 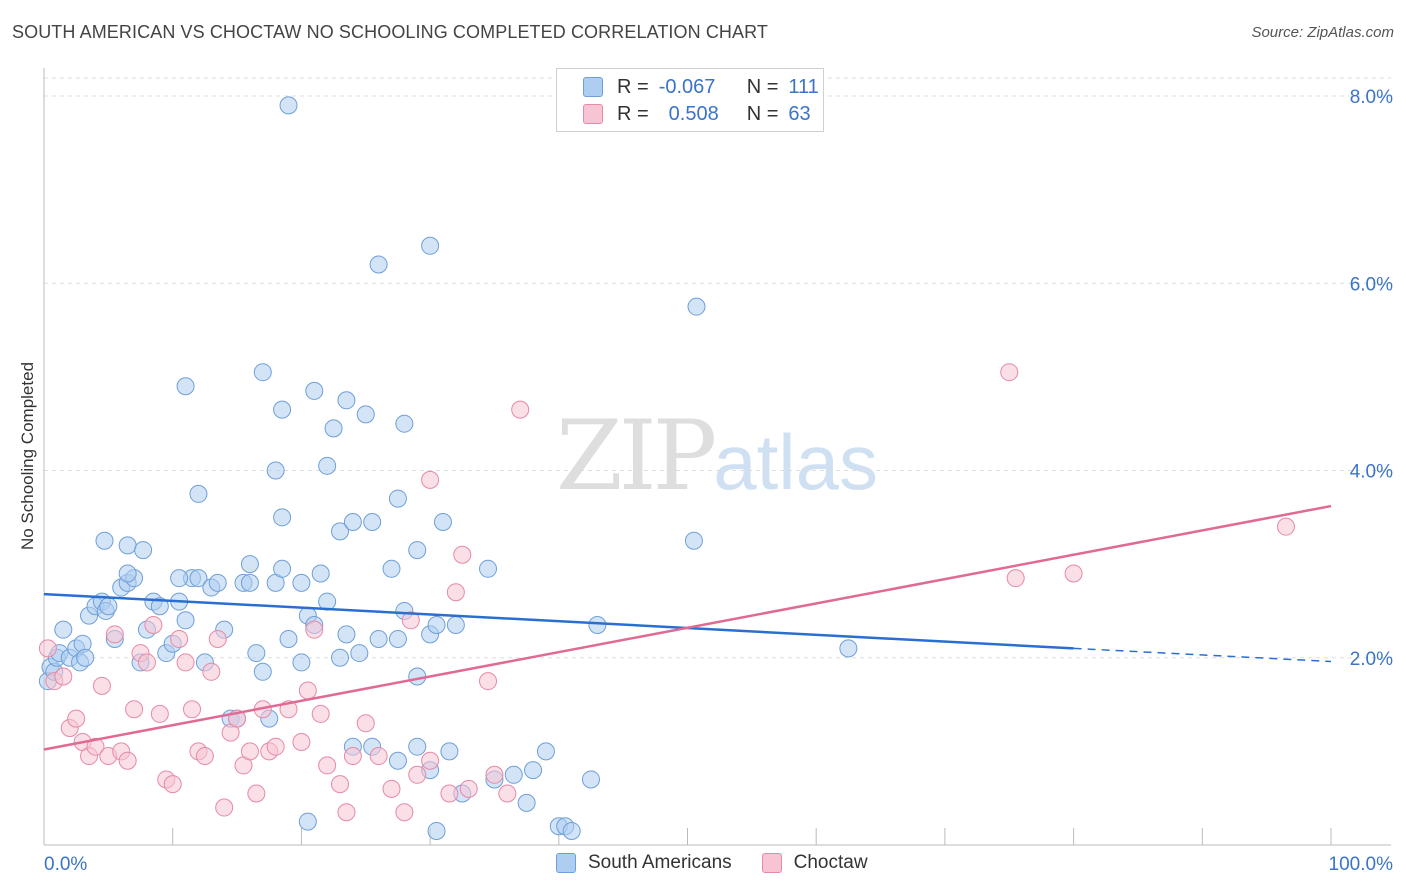 I want to click on legend-r-value: -0.067, so click(x=687, y=86).